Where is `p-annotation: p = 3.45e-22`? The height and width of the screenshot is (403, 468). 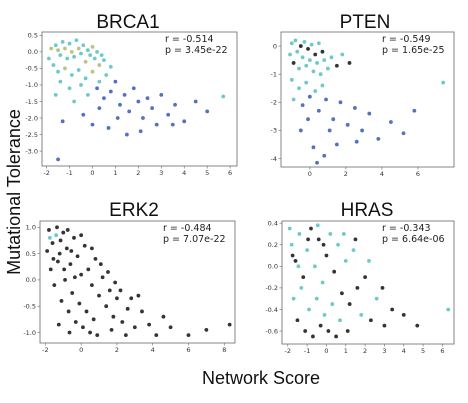 p-annotation: p = 3.45e-22 is located at coordinates (196, 50).